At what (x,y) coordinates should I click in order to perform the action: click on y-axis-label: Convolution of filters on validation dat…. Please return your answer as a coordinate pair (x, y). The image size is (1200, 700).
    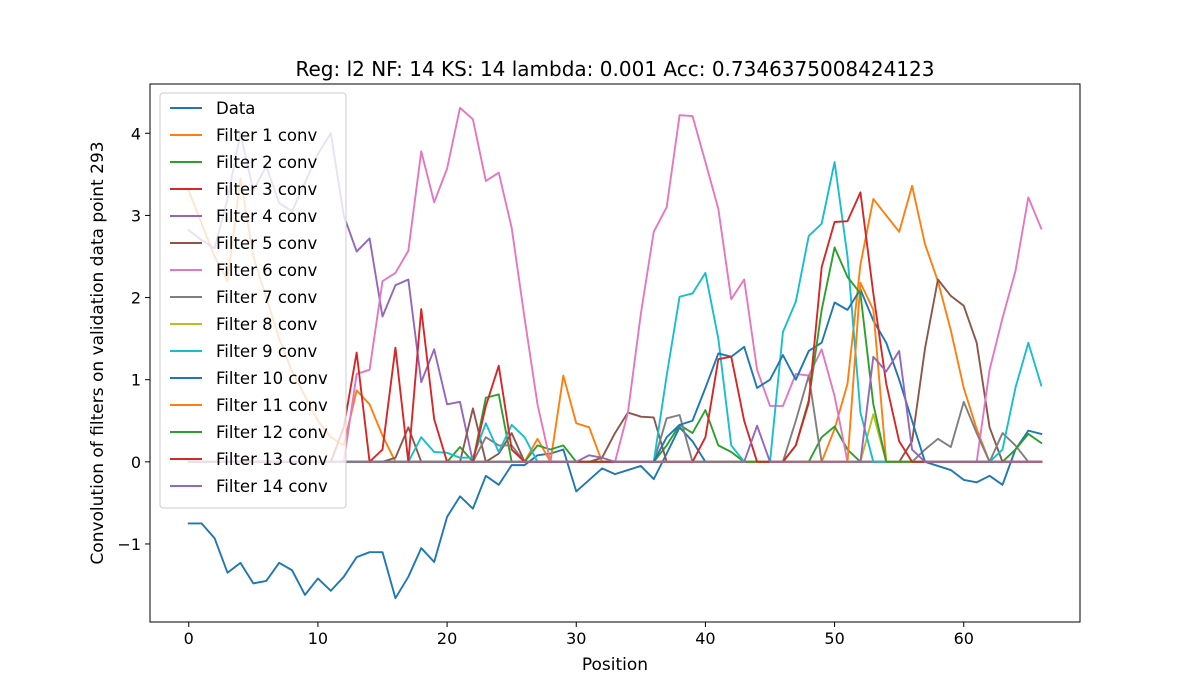
    Looking at the image, I should click on (98, 352).